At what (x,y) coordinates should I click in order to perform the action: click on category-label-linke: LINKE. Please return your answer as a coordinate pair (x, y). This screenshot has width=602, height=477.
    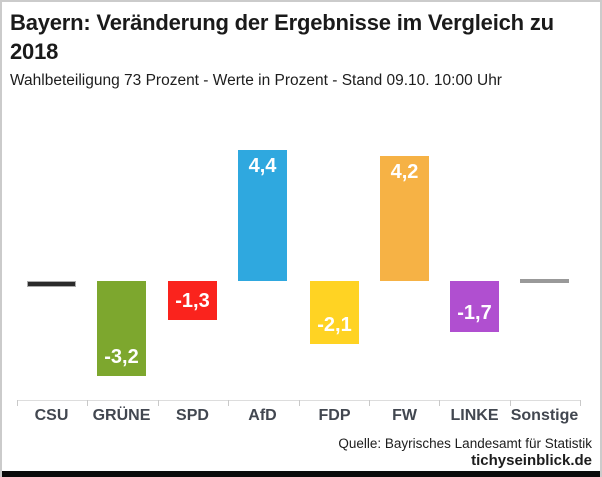
    Looking at the image, I should click on (474, 415).